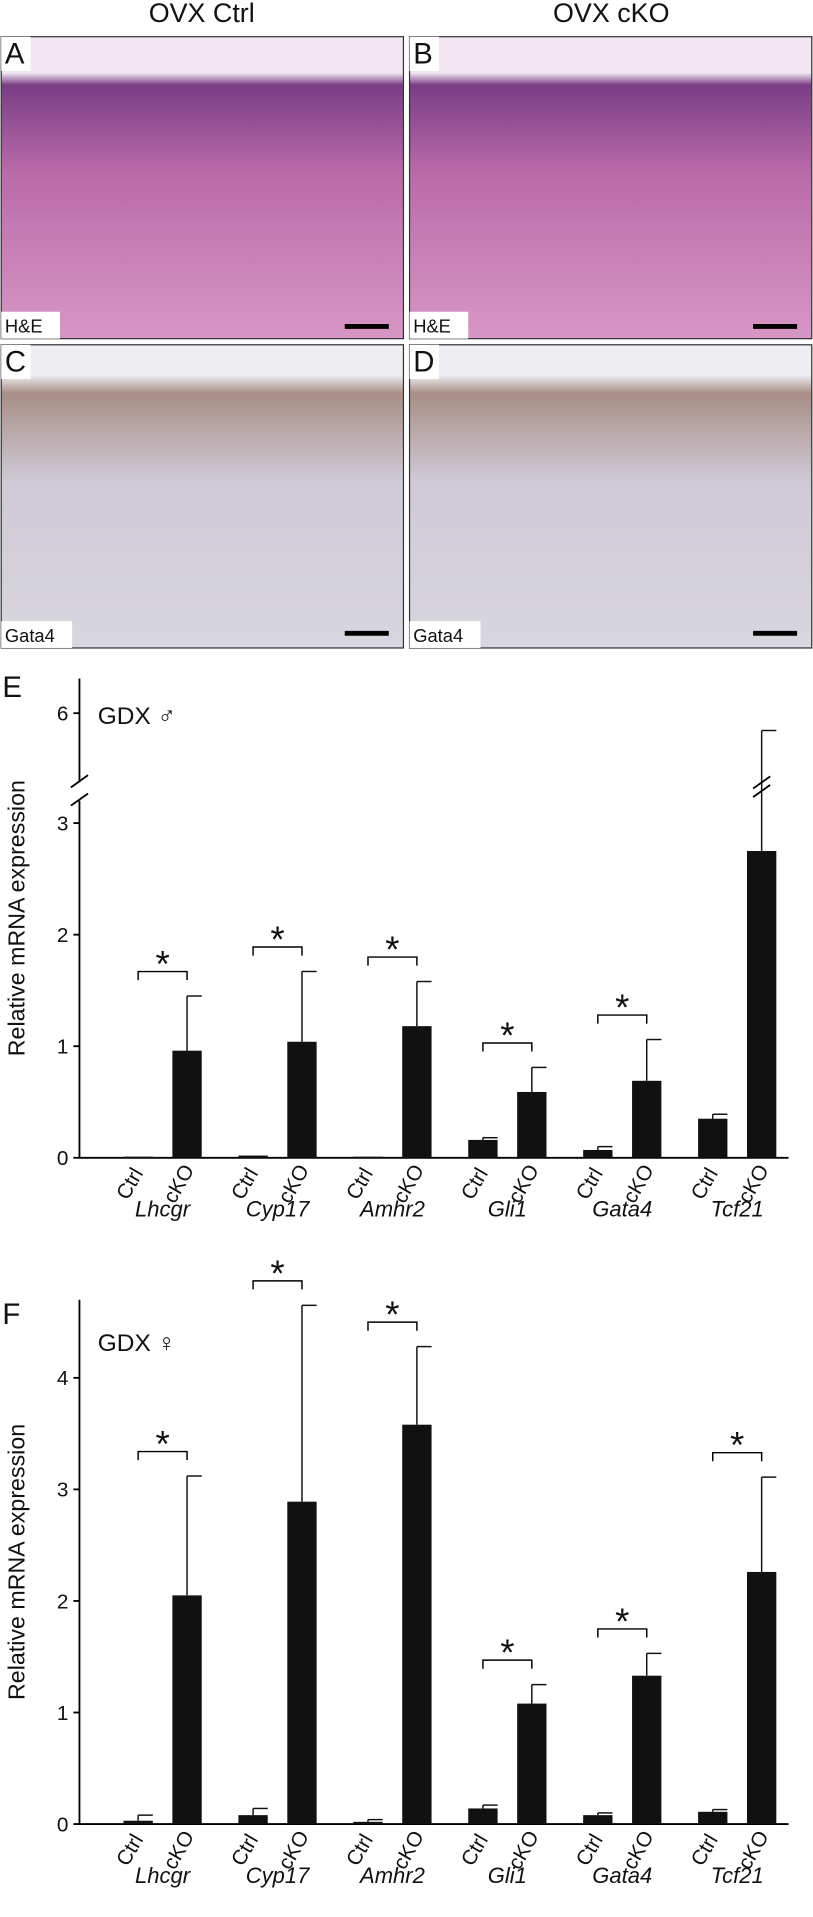 The width and height of the screenshot is (813, 1917). Describe the element at coordinates (202, 188) in the screenshot. I see `micrograph-a: A H&E` at that location.